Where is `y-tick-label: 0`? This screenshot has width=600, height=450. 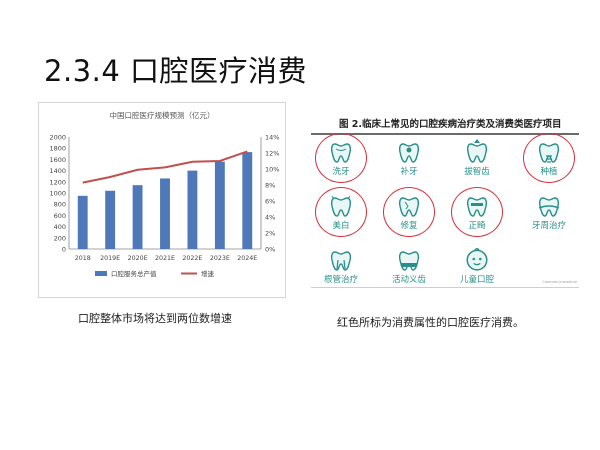
y-tick-label: 0 is located at coordinates (64, 250).